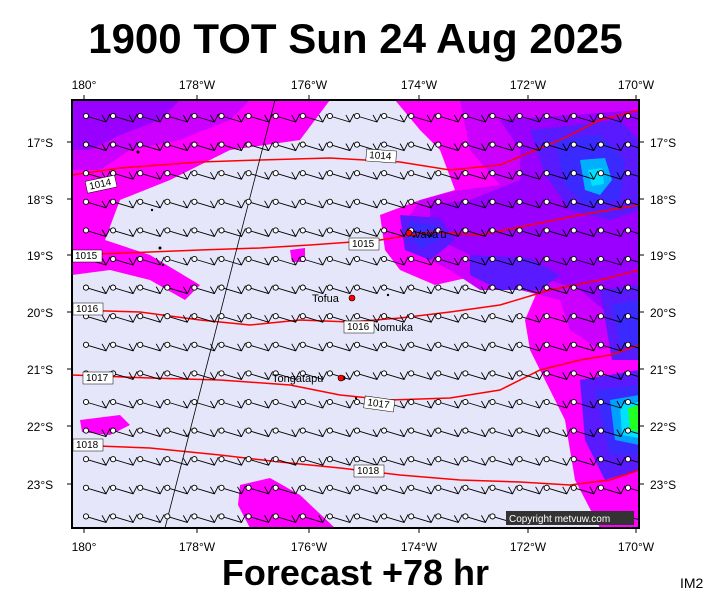 This screenshot has width=711, height=600. I want to click on vavau-marker, so click(409, 233).